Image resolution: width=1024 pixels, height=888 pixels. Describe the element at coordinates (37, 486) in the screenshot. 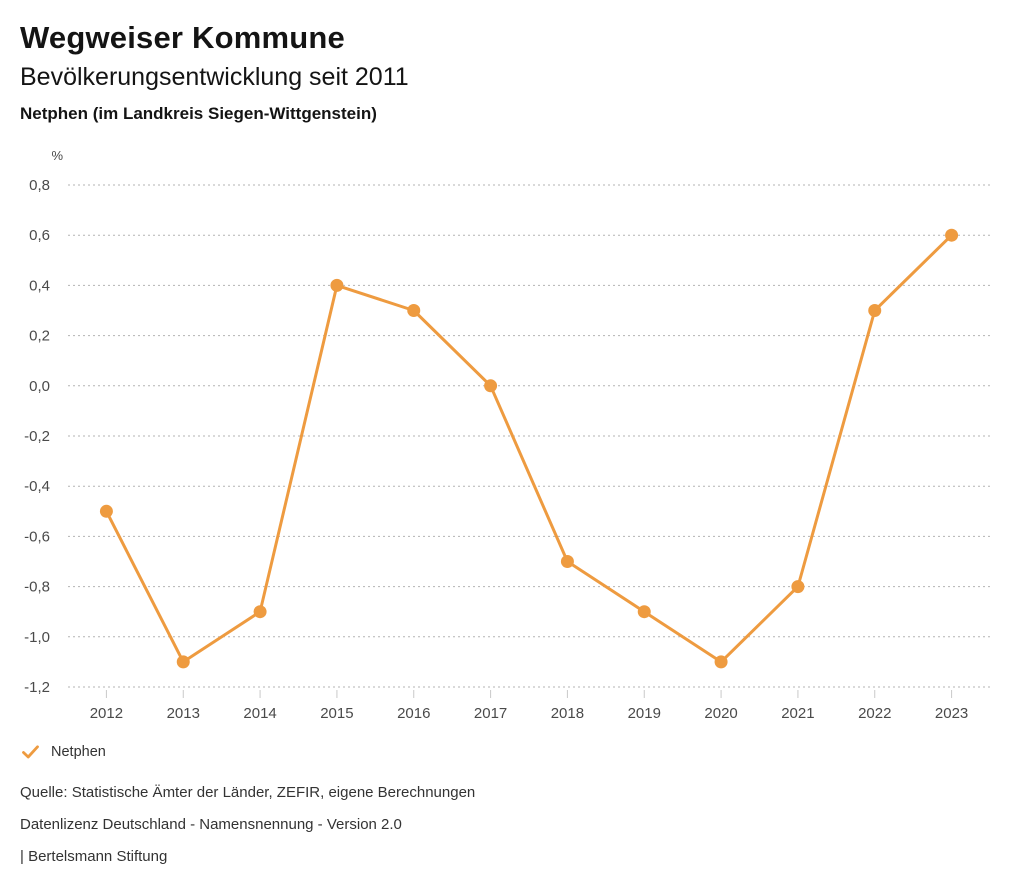

I see `y-tick-label: -0,4` at that location.